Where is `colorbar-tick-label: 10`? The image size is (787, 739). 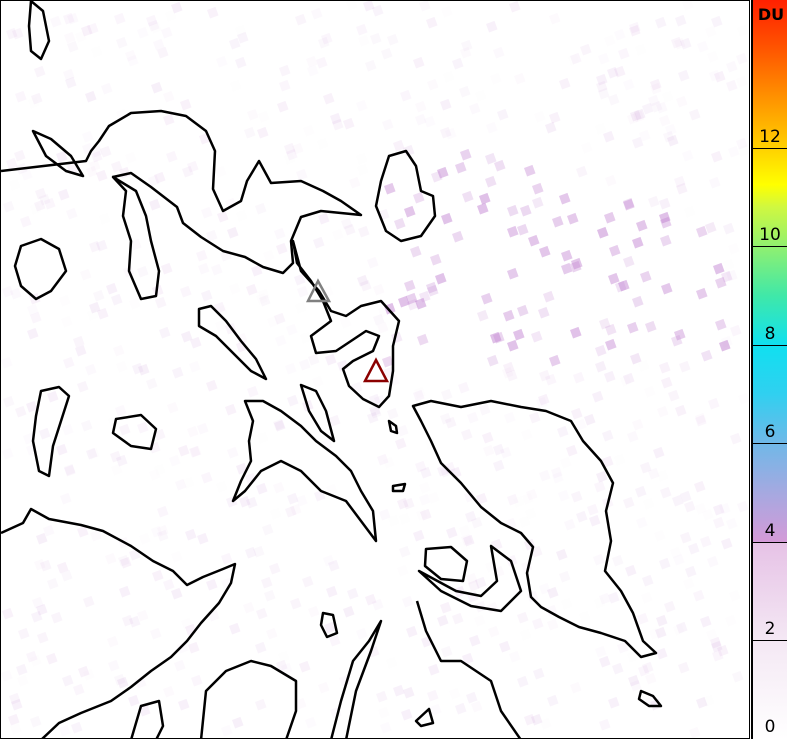 colorbar-tick-label: 10 is located at coordinates (770, 235).